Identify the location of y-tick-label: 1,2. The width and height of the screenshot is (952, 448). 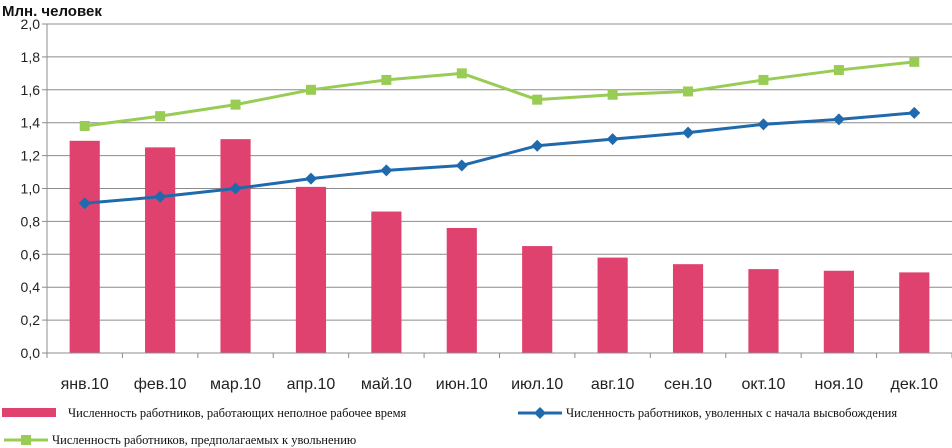
(31, 156).